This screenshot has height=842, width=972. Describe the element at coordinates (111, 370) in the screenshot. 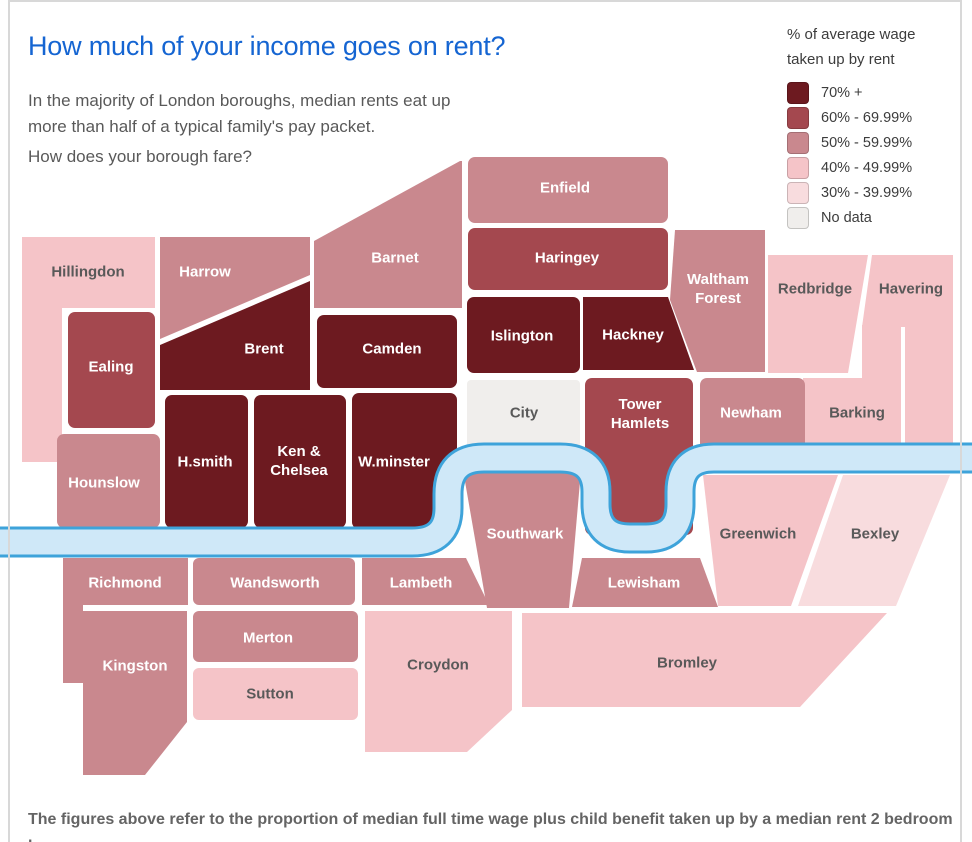

I see `borough-shape-ealing` at that location.